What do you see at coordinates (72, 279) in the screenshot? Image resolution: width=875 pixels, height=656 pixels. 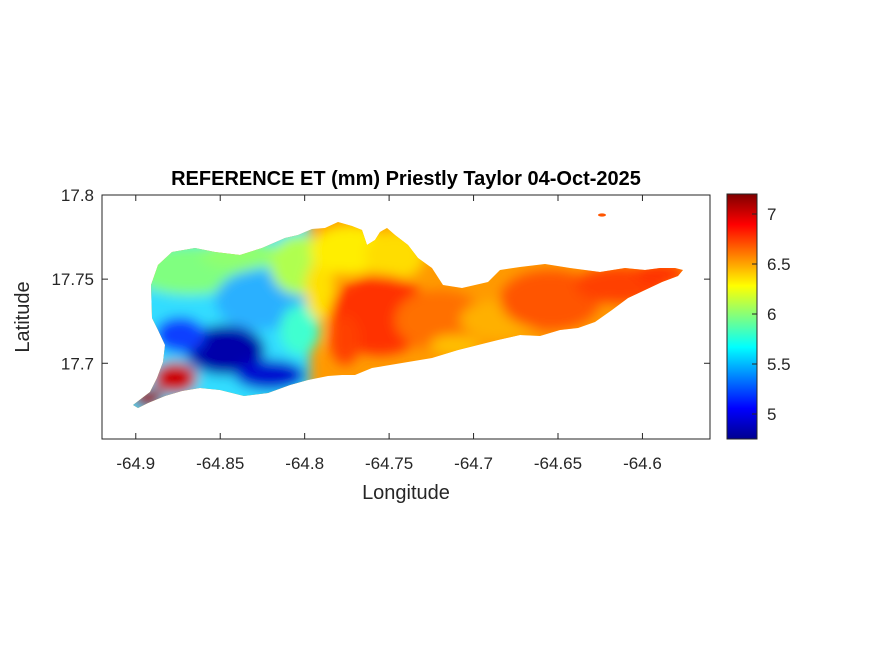 I see `y-tick-label: 17.75` at bounding box center [72, 279].